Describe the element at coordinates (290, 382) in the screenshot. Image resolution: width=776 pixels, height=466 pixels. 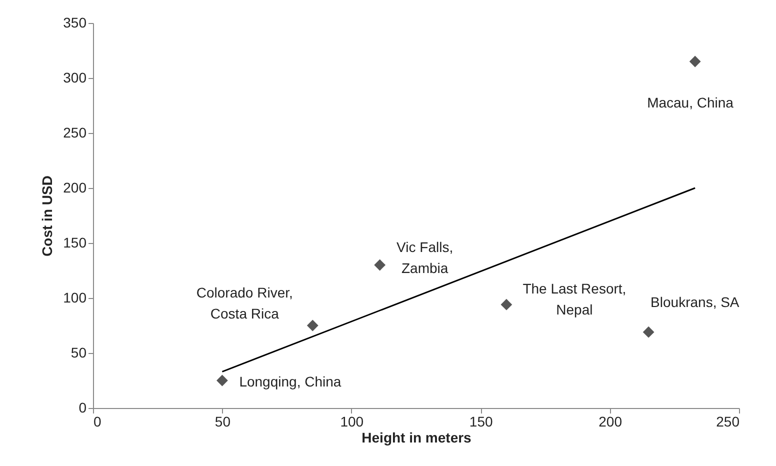
I see `annotation: Longqing, China` at that location.